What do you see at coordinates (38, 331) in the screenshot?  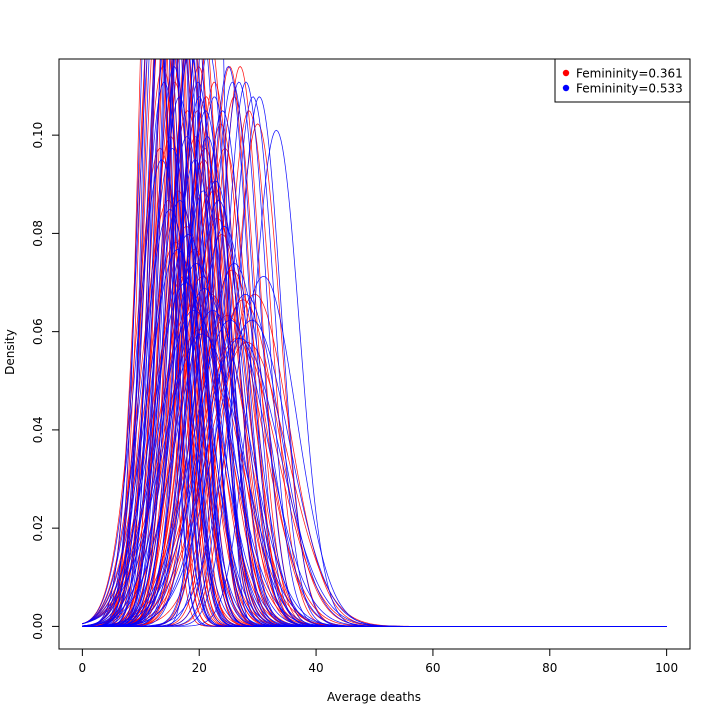 I see `y-tick-label: 0.06` at bounding box center [38, 331].